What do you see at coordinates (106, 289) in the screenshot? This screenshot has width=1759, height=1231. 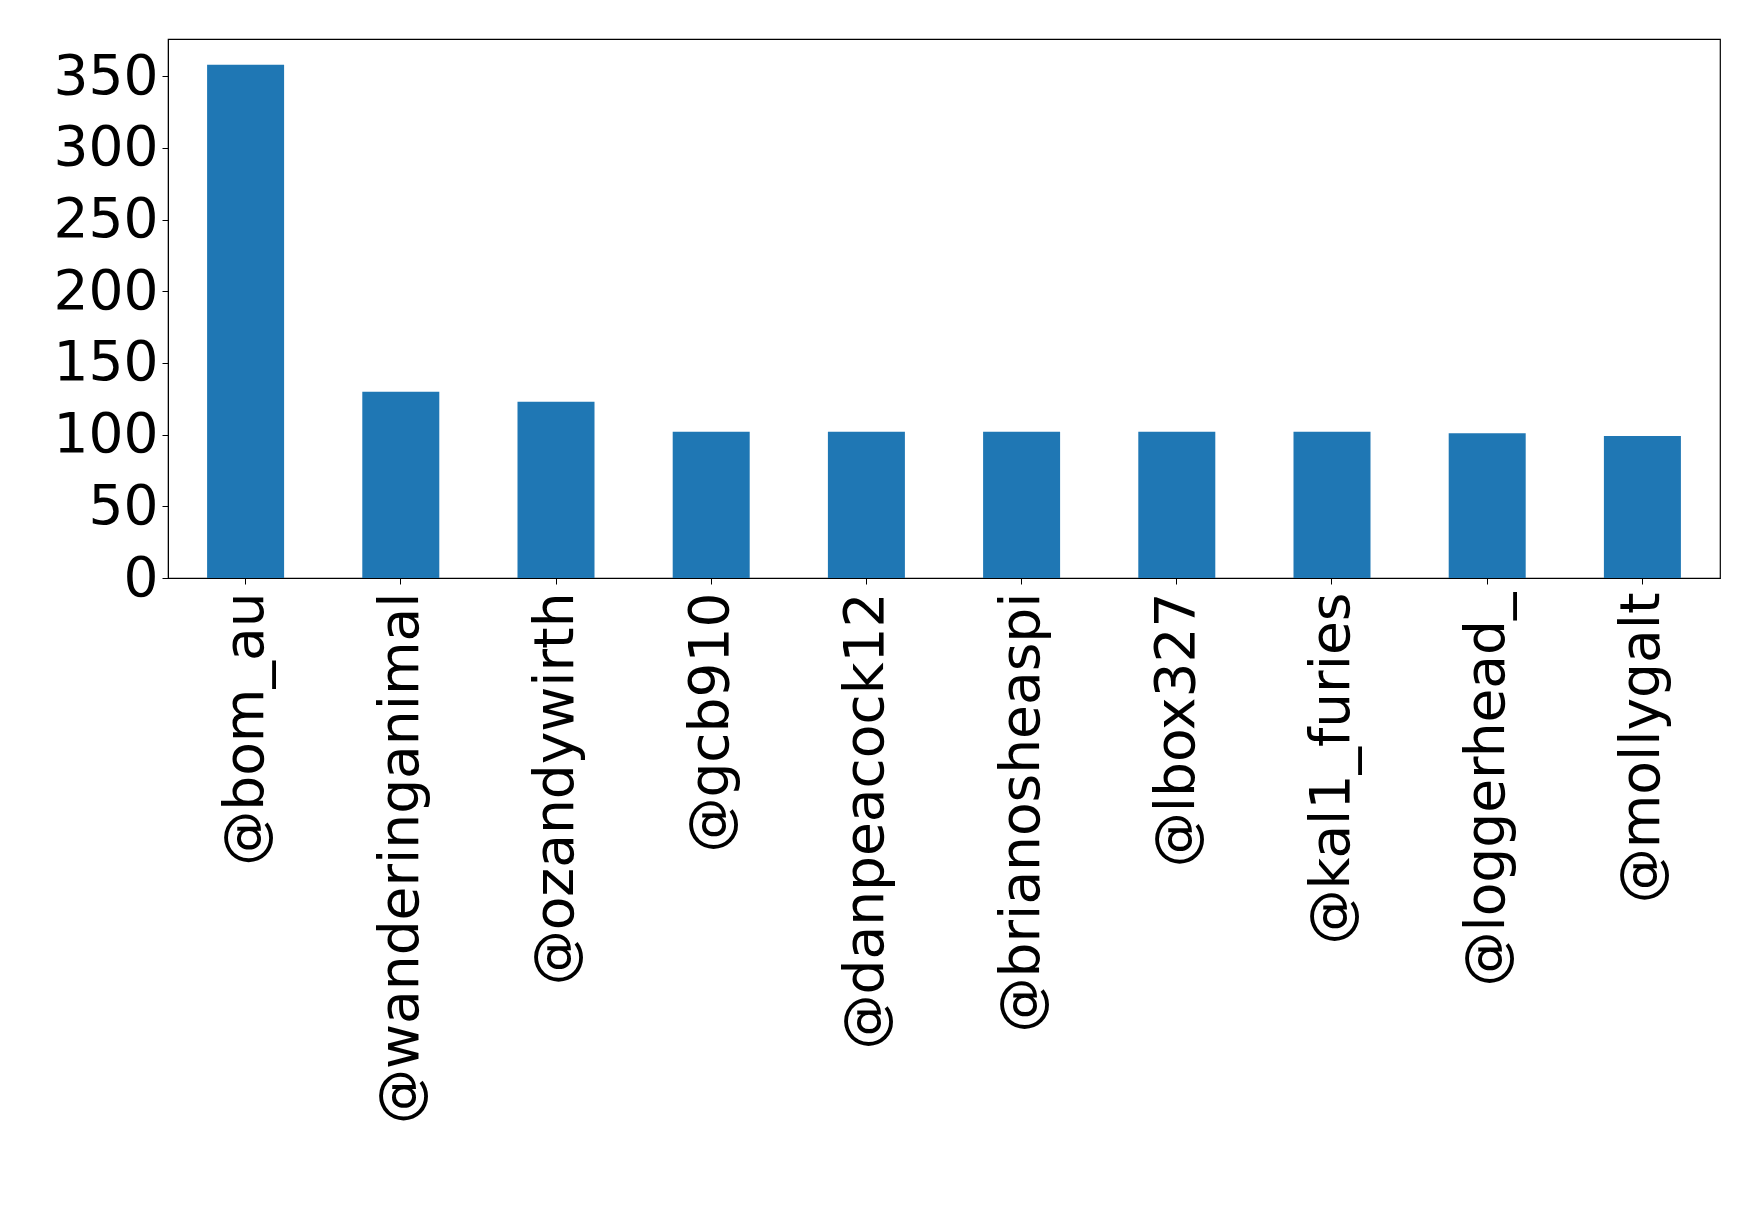 I see `y-tick-label: 200` at bounding box center [106, 289].